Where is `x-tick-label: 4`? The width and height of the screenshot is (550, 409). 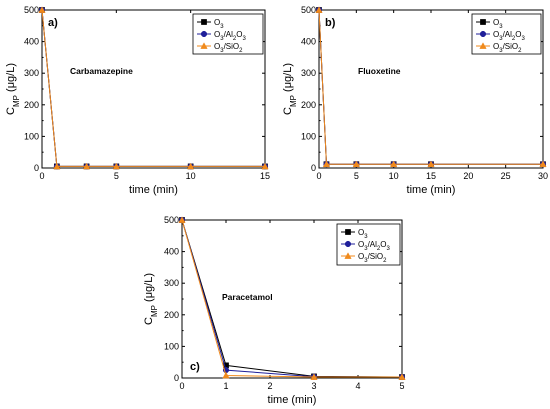
x-tick-label: 4 is located at coordinates (357, 386).